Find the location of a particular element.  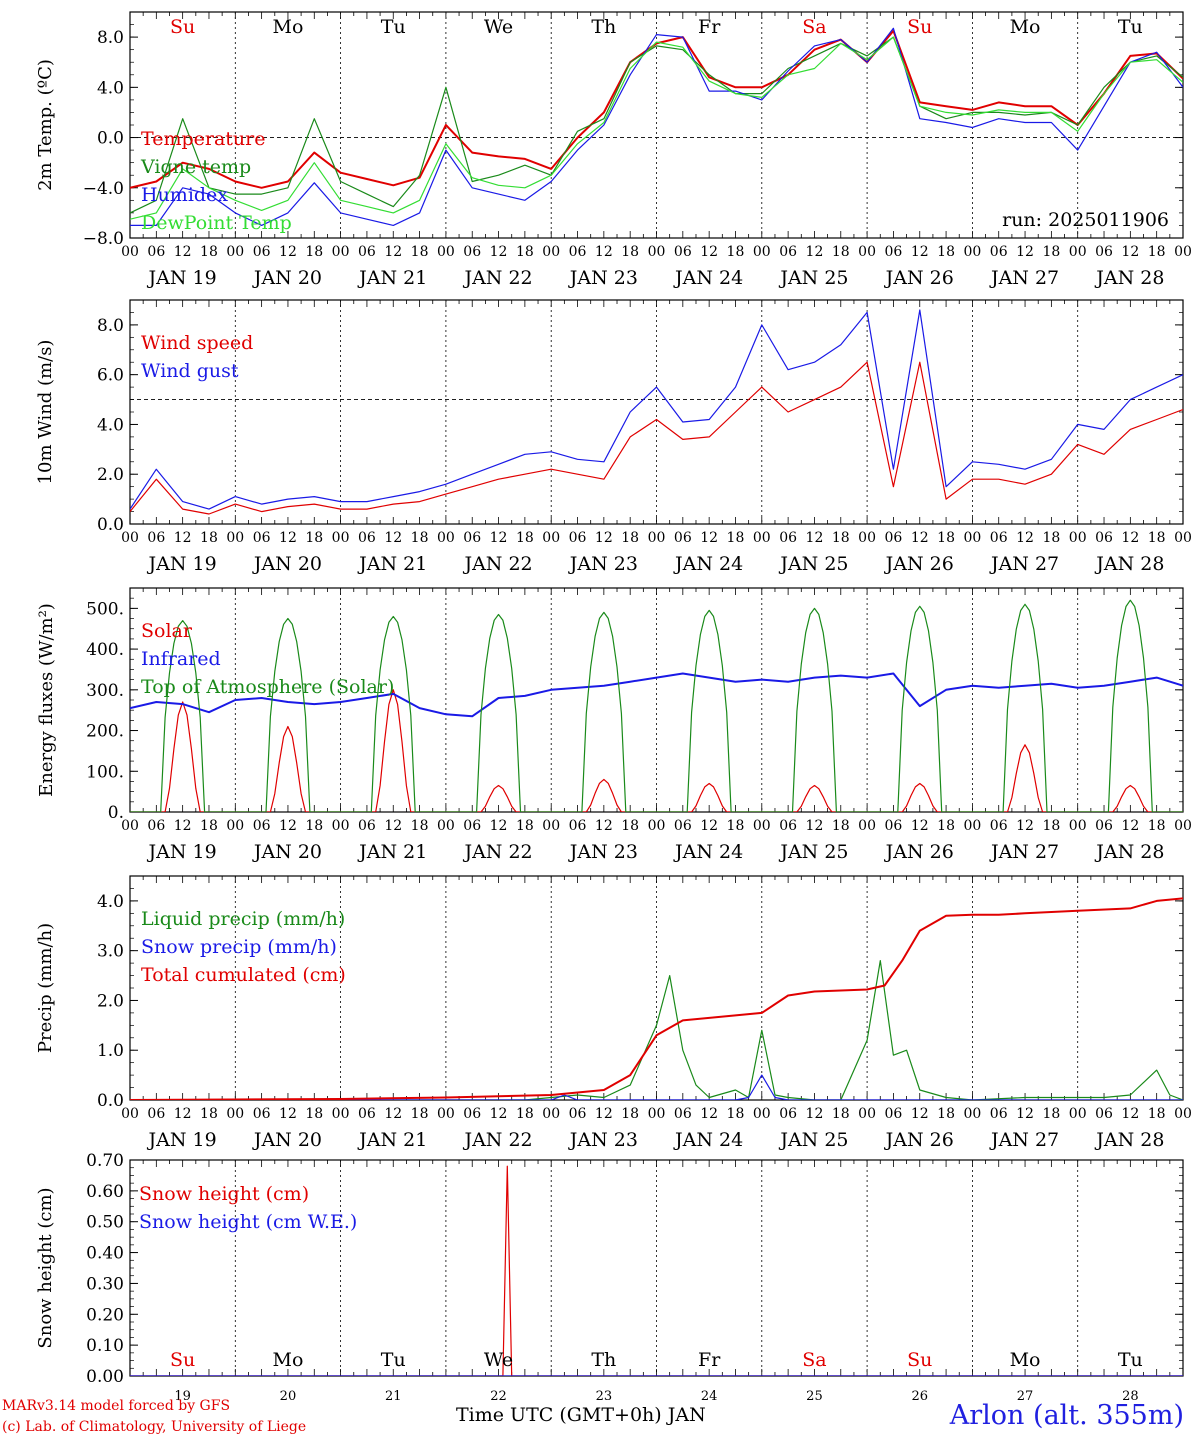

legend-entry: Temperature is located at coordinates (203, 139).